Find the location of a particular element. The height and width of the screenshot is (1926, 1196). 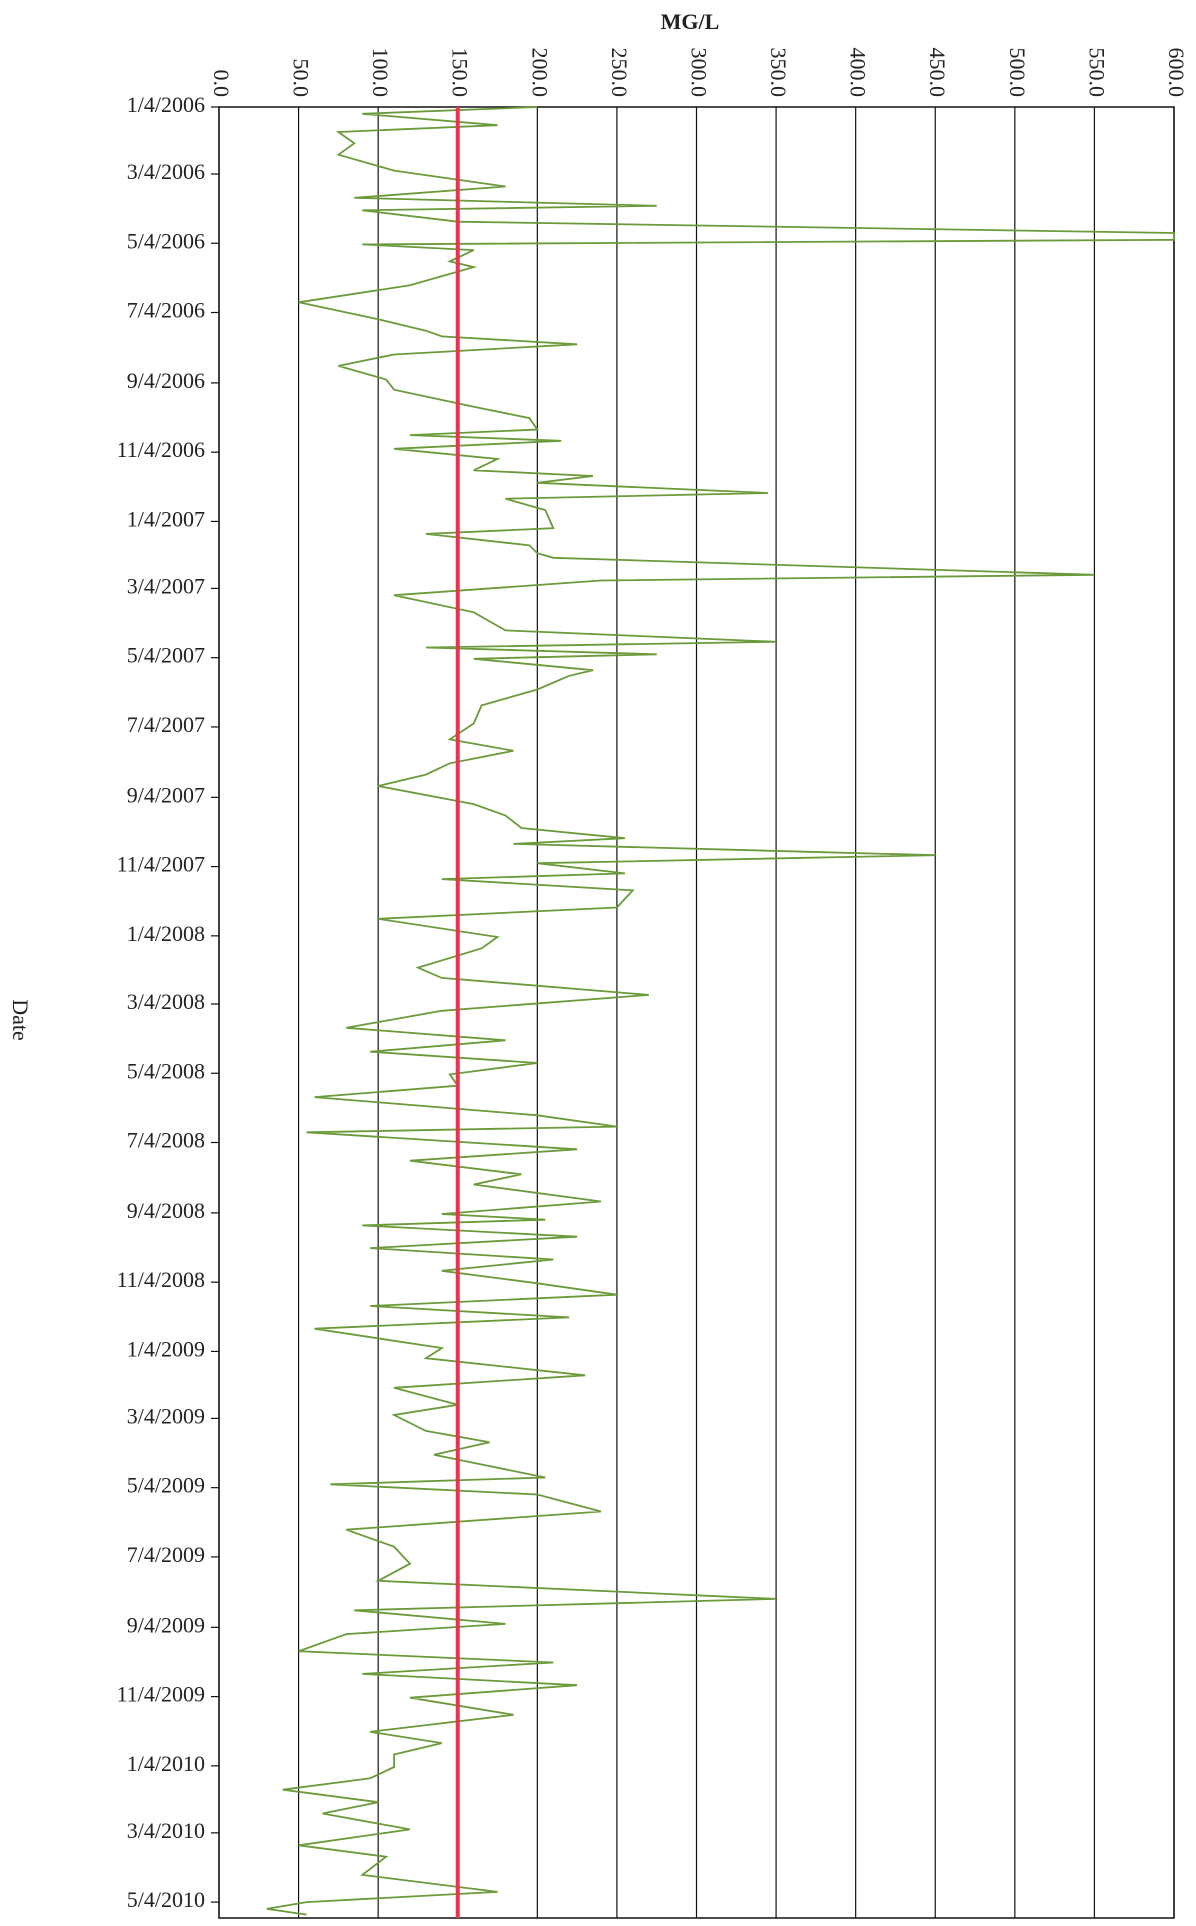

y-tick-label: 11/4/2009 is located at coordinates (161, 1694).